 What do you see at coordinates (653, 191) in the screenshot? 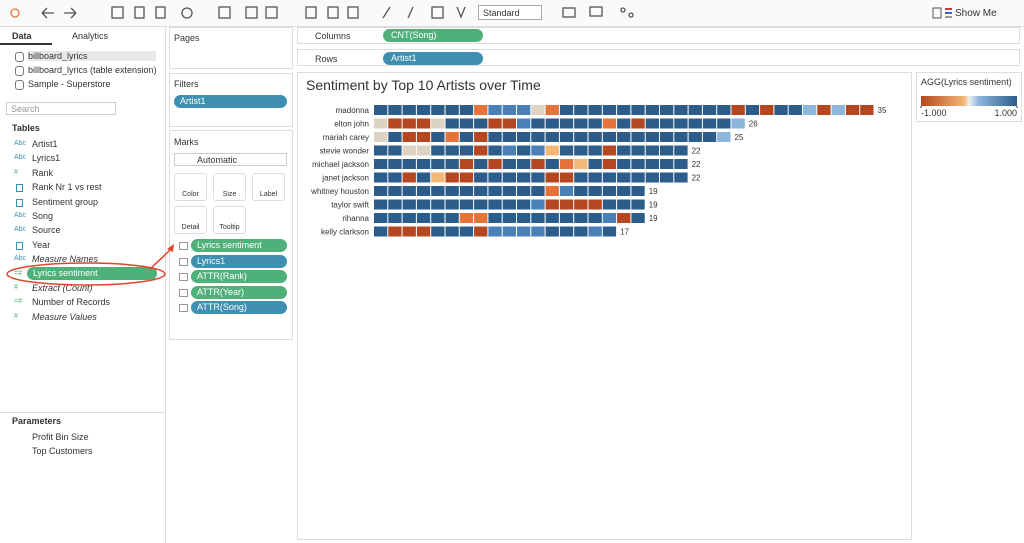
I see `bar-label: 19` at bounding box center [653, 191].